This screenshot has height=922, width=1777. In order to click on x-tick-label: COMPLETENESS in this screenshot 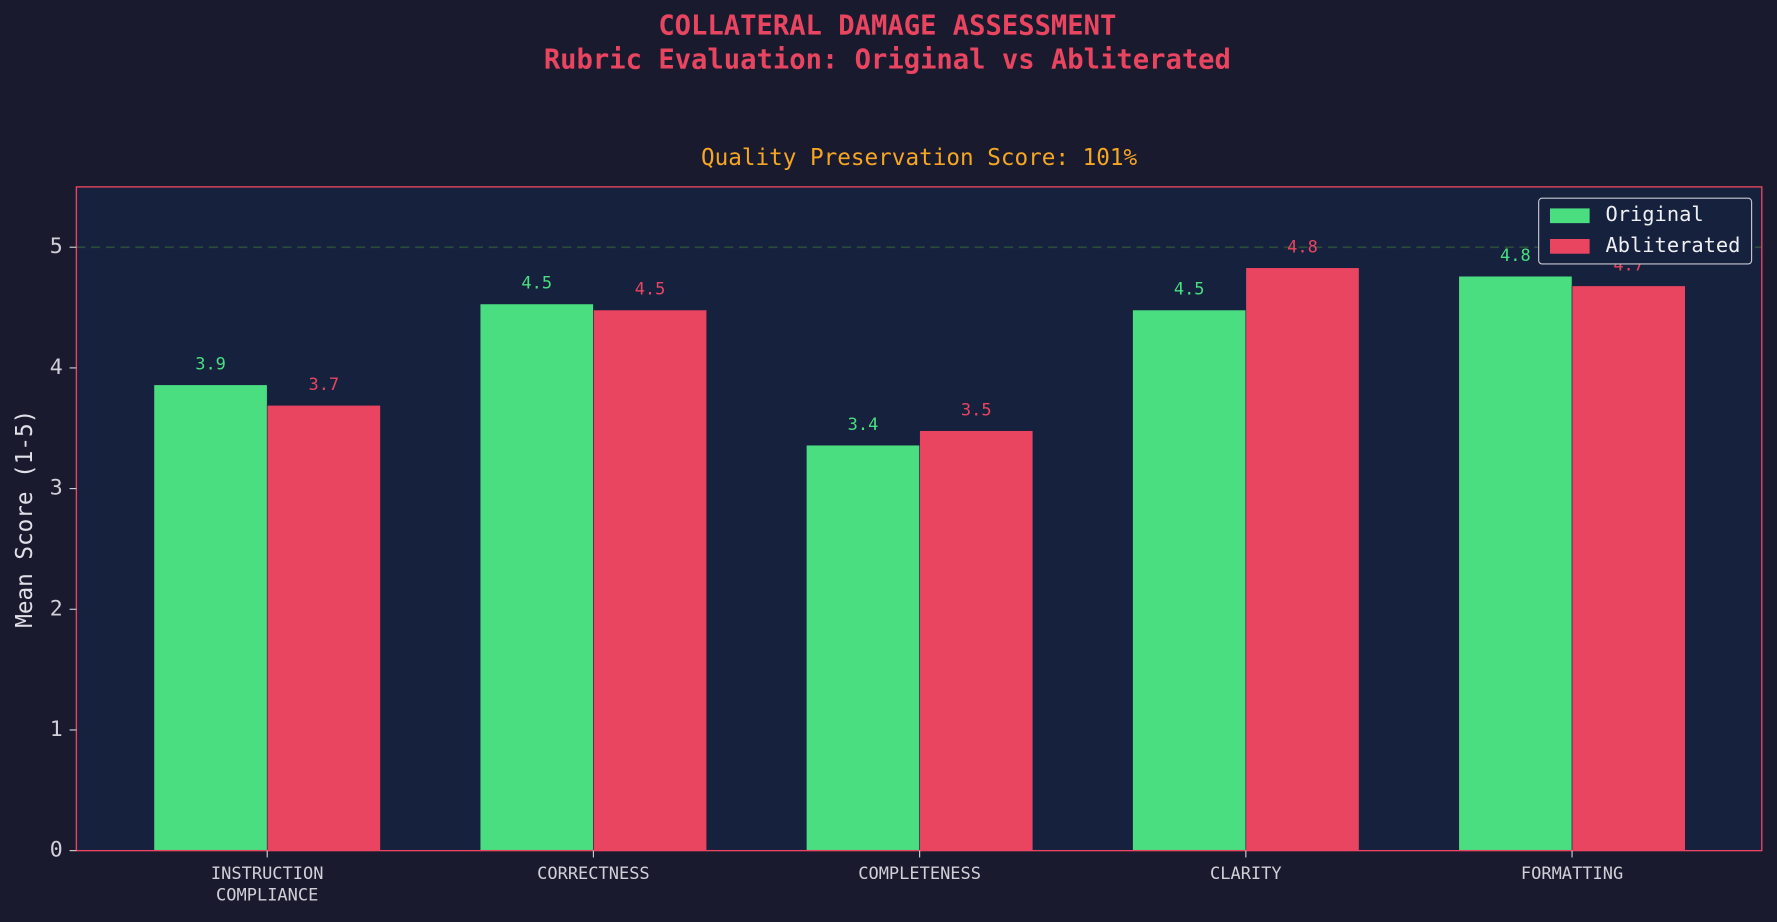, I will do `click(919, 873)`.